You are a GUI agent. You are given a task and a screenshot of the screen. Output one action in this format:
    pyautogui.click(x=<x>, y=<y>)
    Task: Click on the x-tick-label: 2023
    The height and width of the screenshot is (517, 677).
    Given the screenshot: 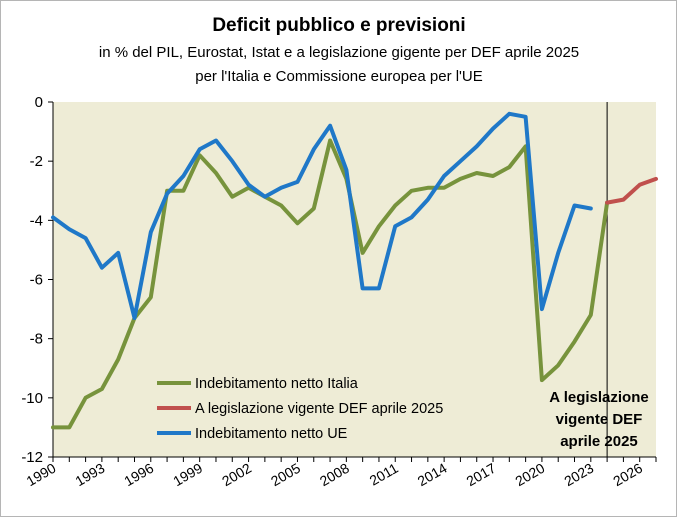 What is the action you would take?
    pyautogui.click(x=578, y=475)
    